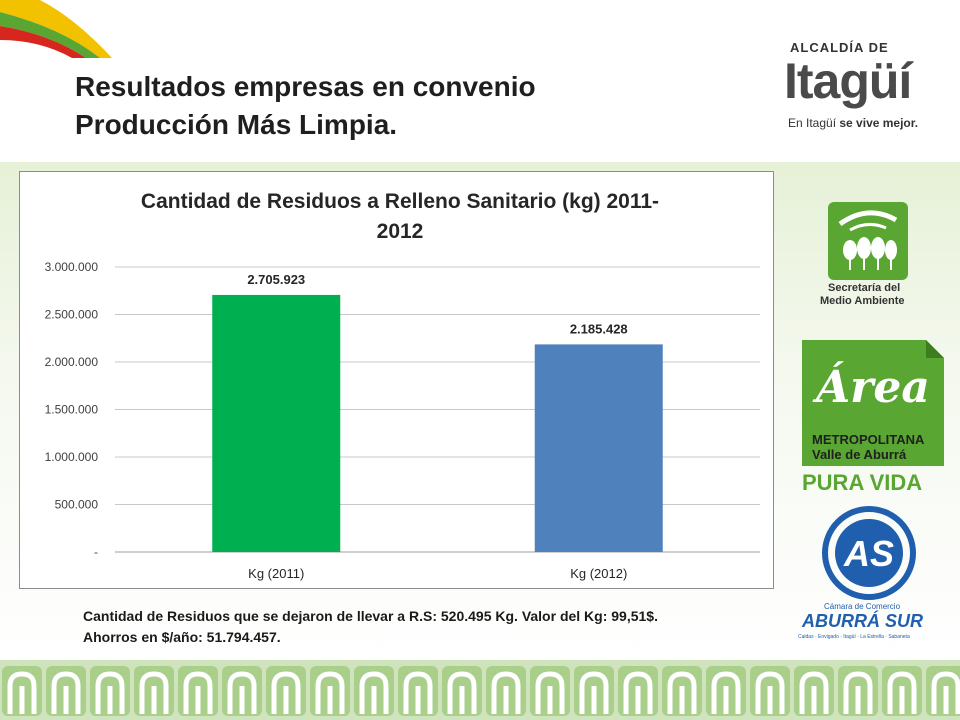  I want to click on itagui-tagline-bold: se vive mejor., so click(879, 123).